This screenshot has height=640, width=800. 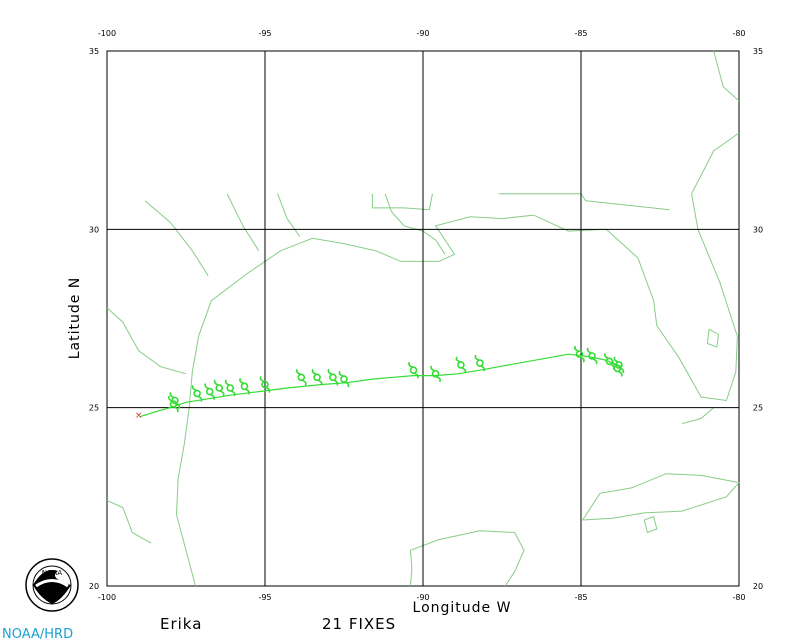 I want to click on y-axis-title: Latitude N, so click(x=75, y=318).